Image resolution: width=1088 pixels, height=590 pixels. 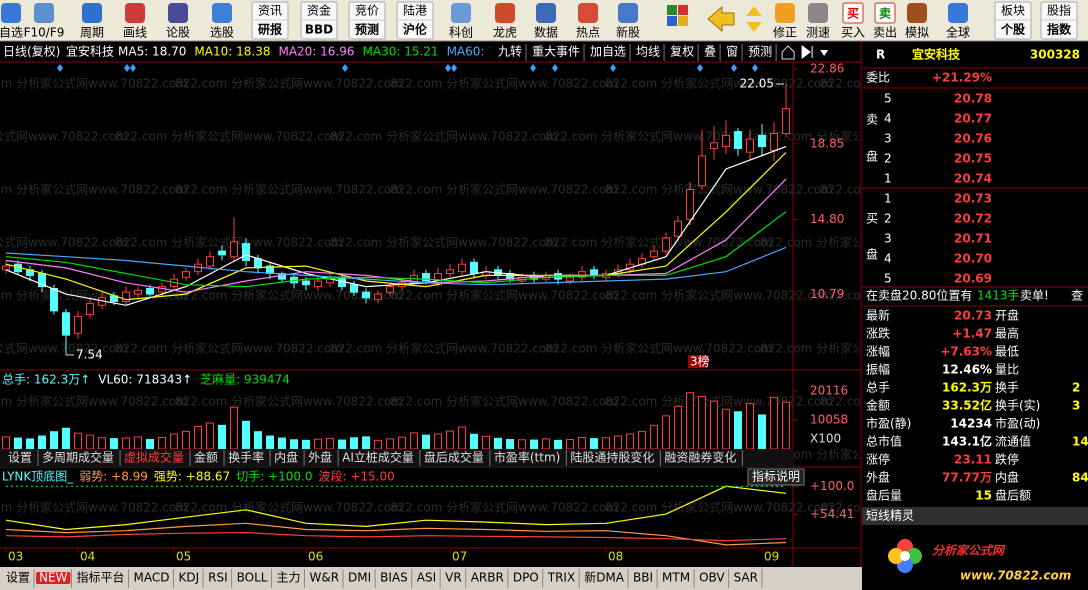 What do you see at coordinates (1007, 370) in the screenshot?
I see `stat-label: 量比` at bounding box center [1007, 370].